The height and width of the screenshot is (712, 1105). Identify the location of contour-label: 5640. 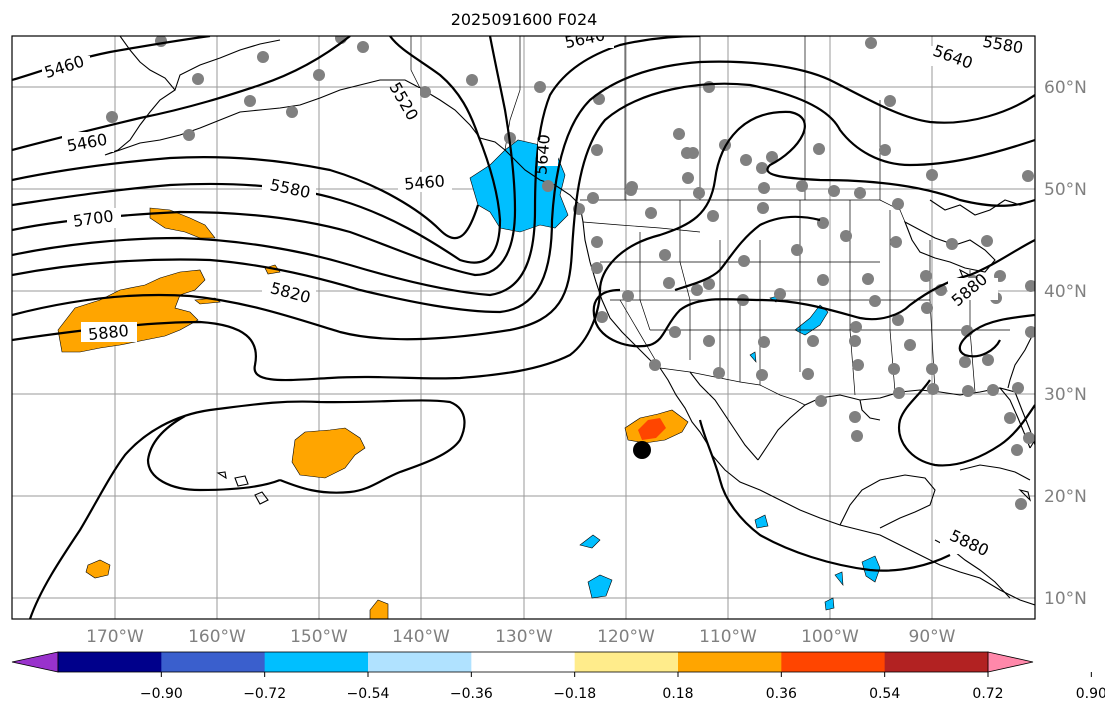
(542, 154).